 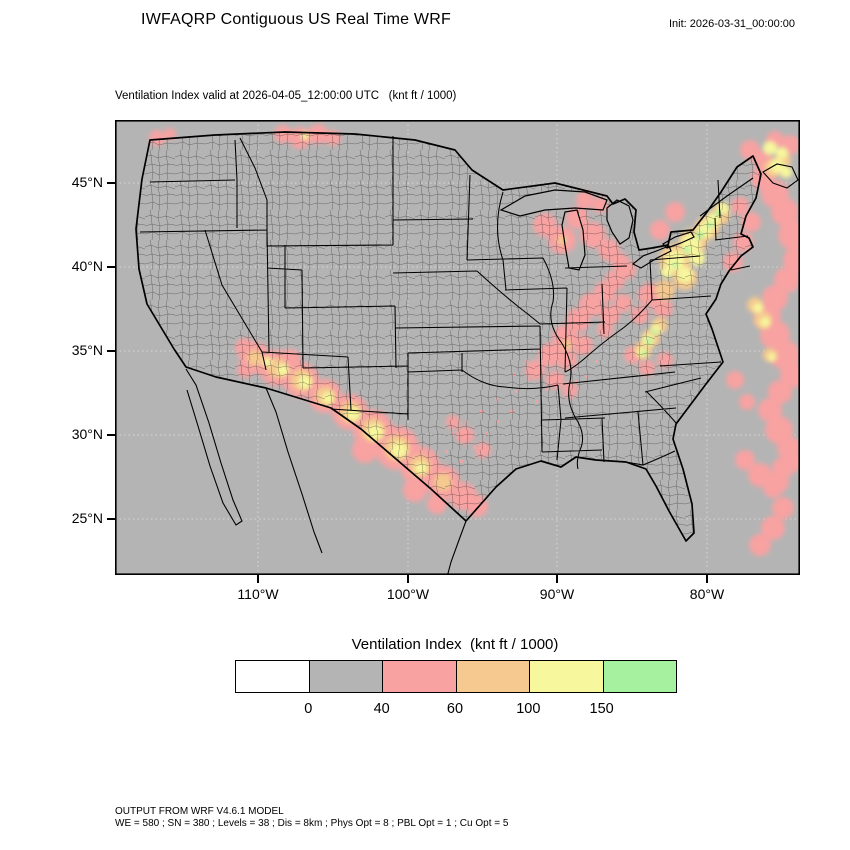 I want to click on legend-tick-label: 100, so click(x=528, y=709).